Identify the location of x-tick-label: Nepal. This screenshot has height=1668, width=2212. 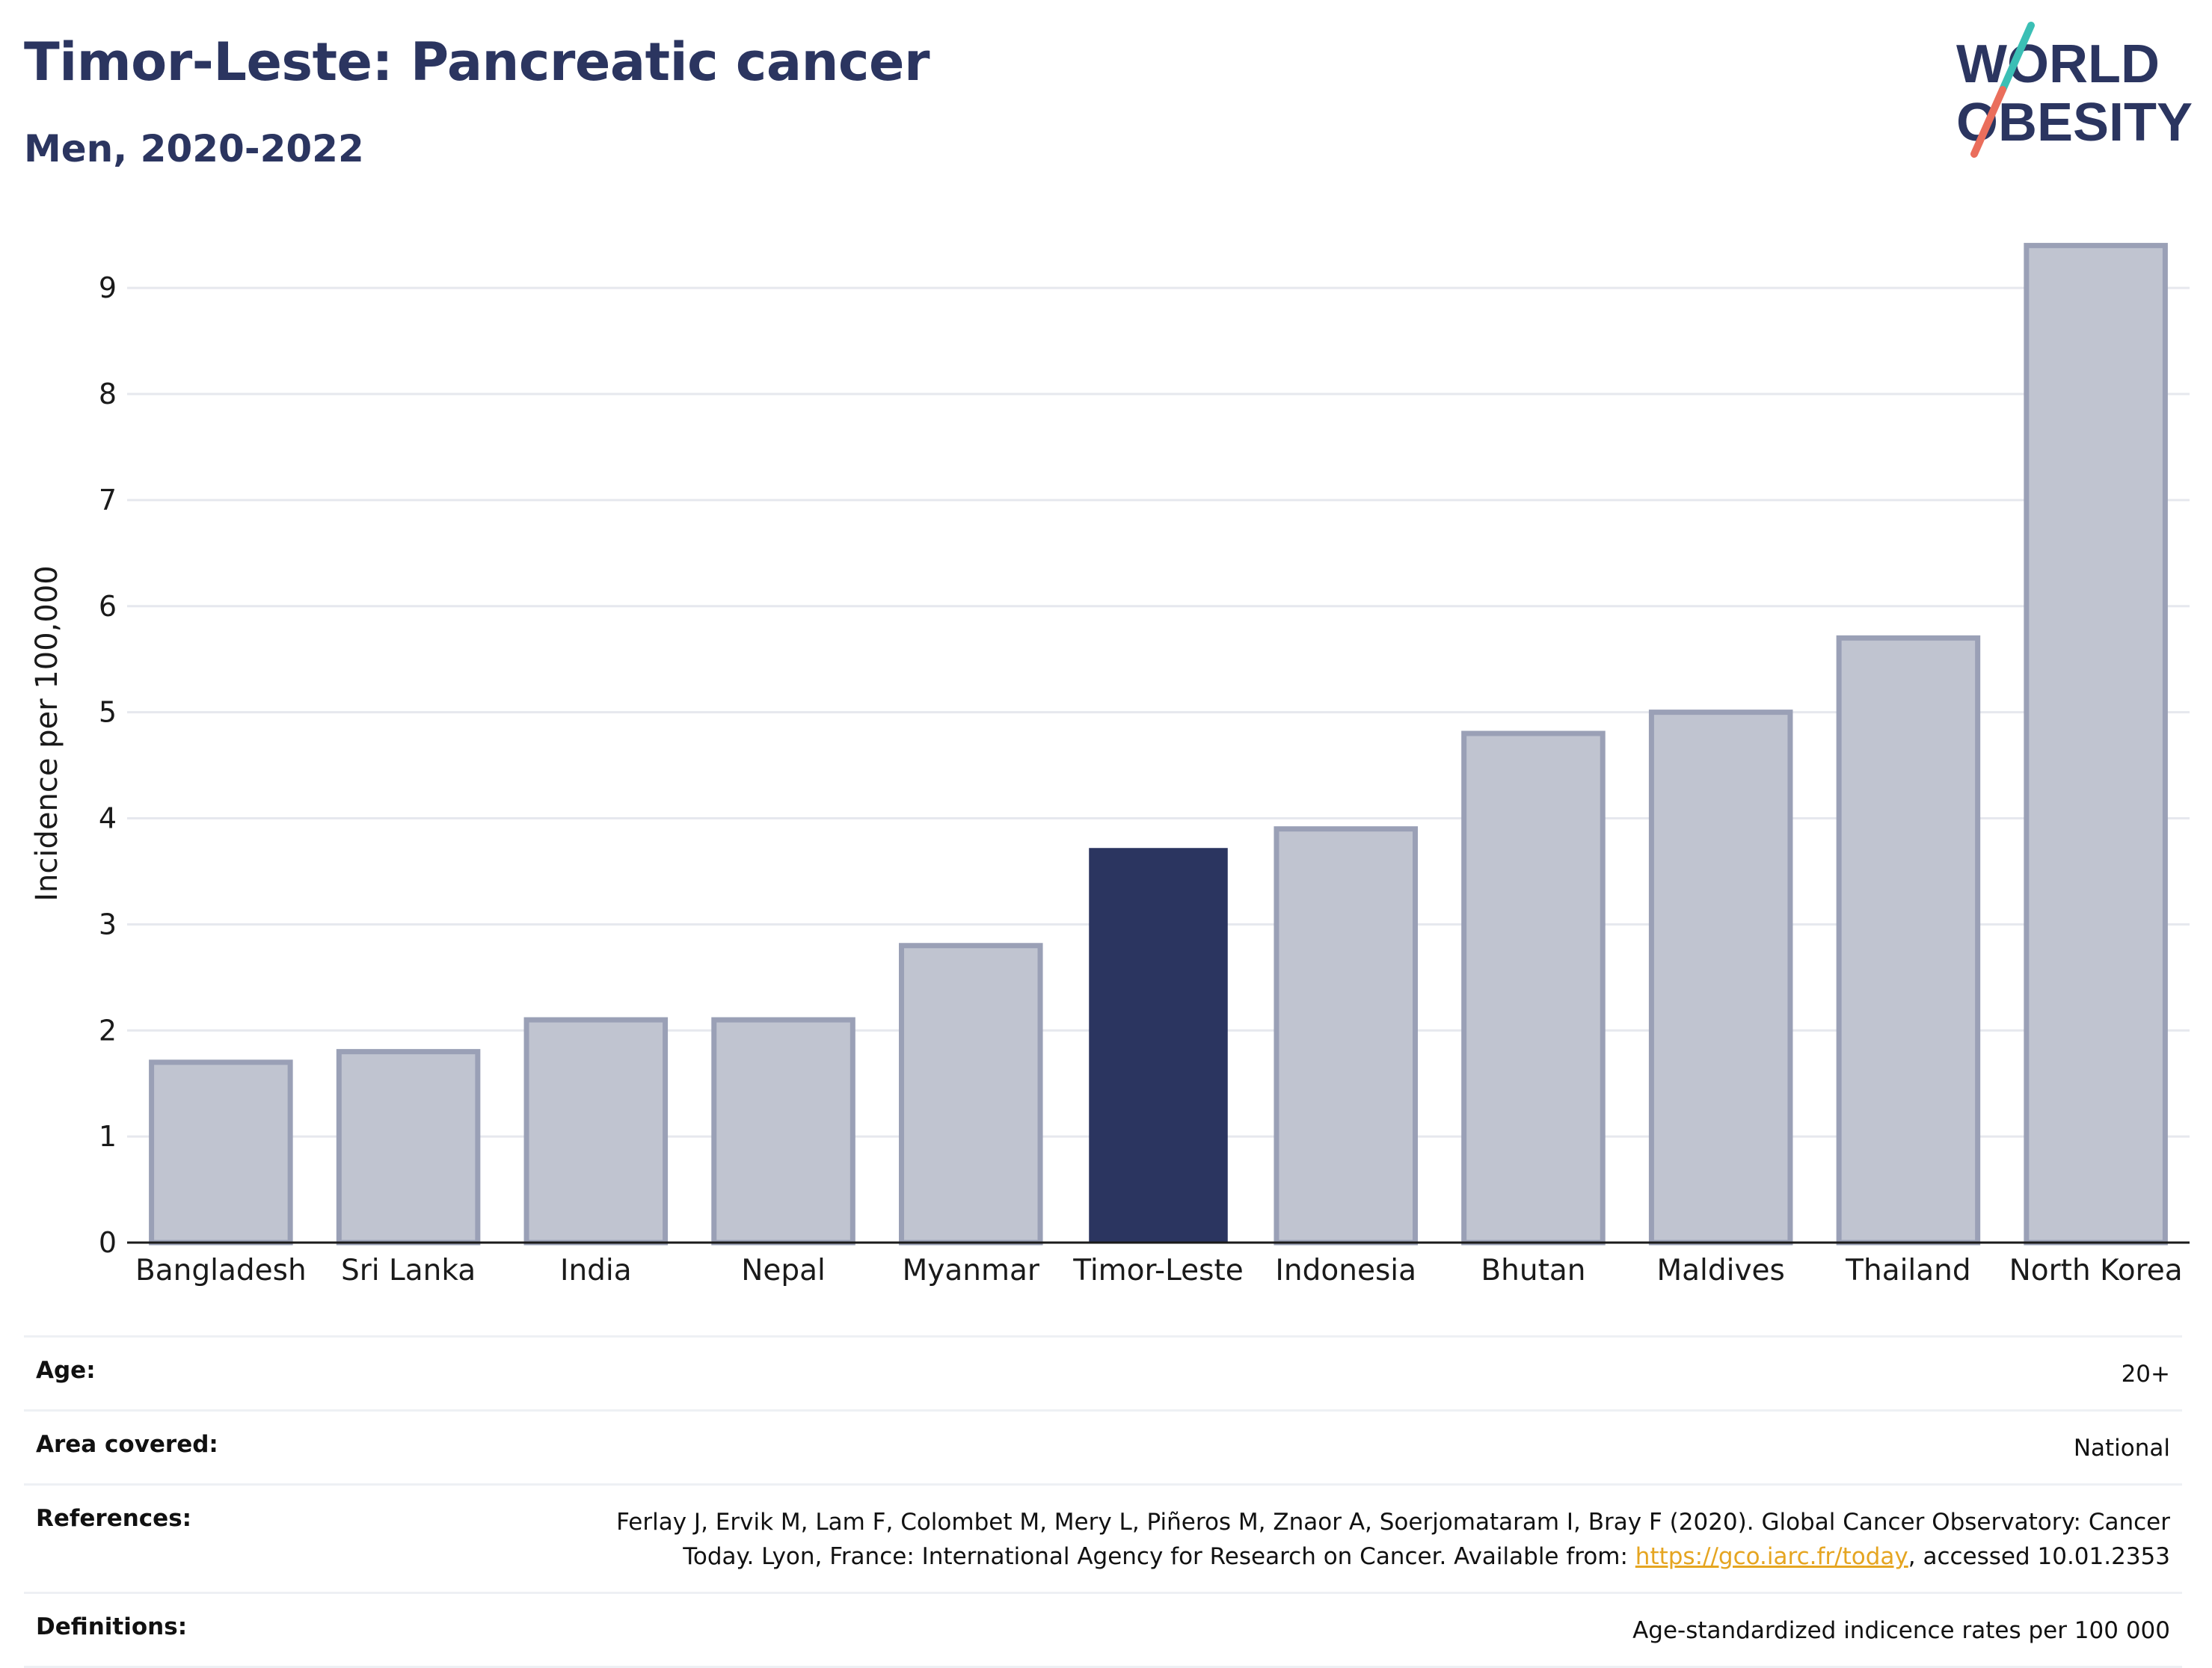
(783, 1270).